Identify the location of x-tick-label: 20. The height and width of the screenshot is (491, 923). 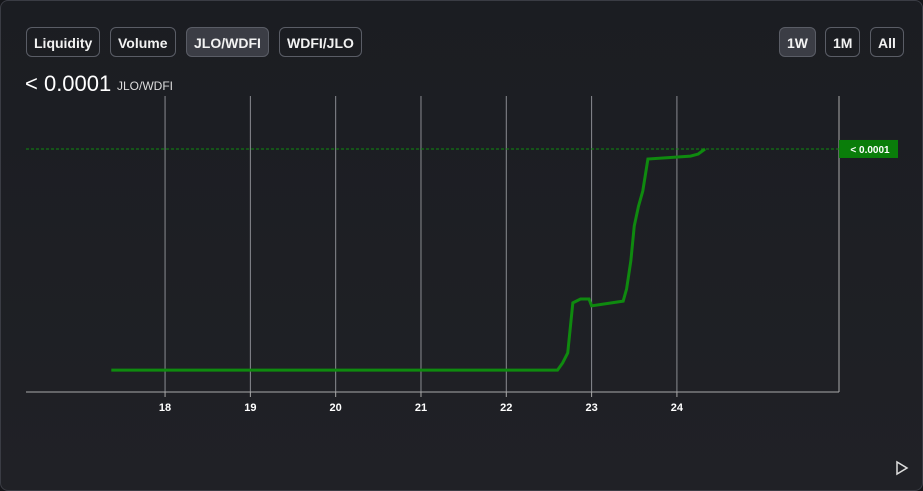
(336, 408).